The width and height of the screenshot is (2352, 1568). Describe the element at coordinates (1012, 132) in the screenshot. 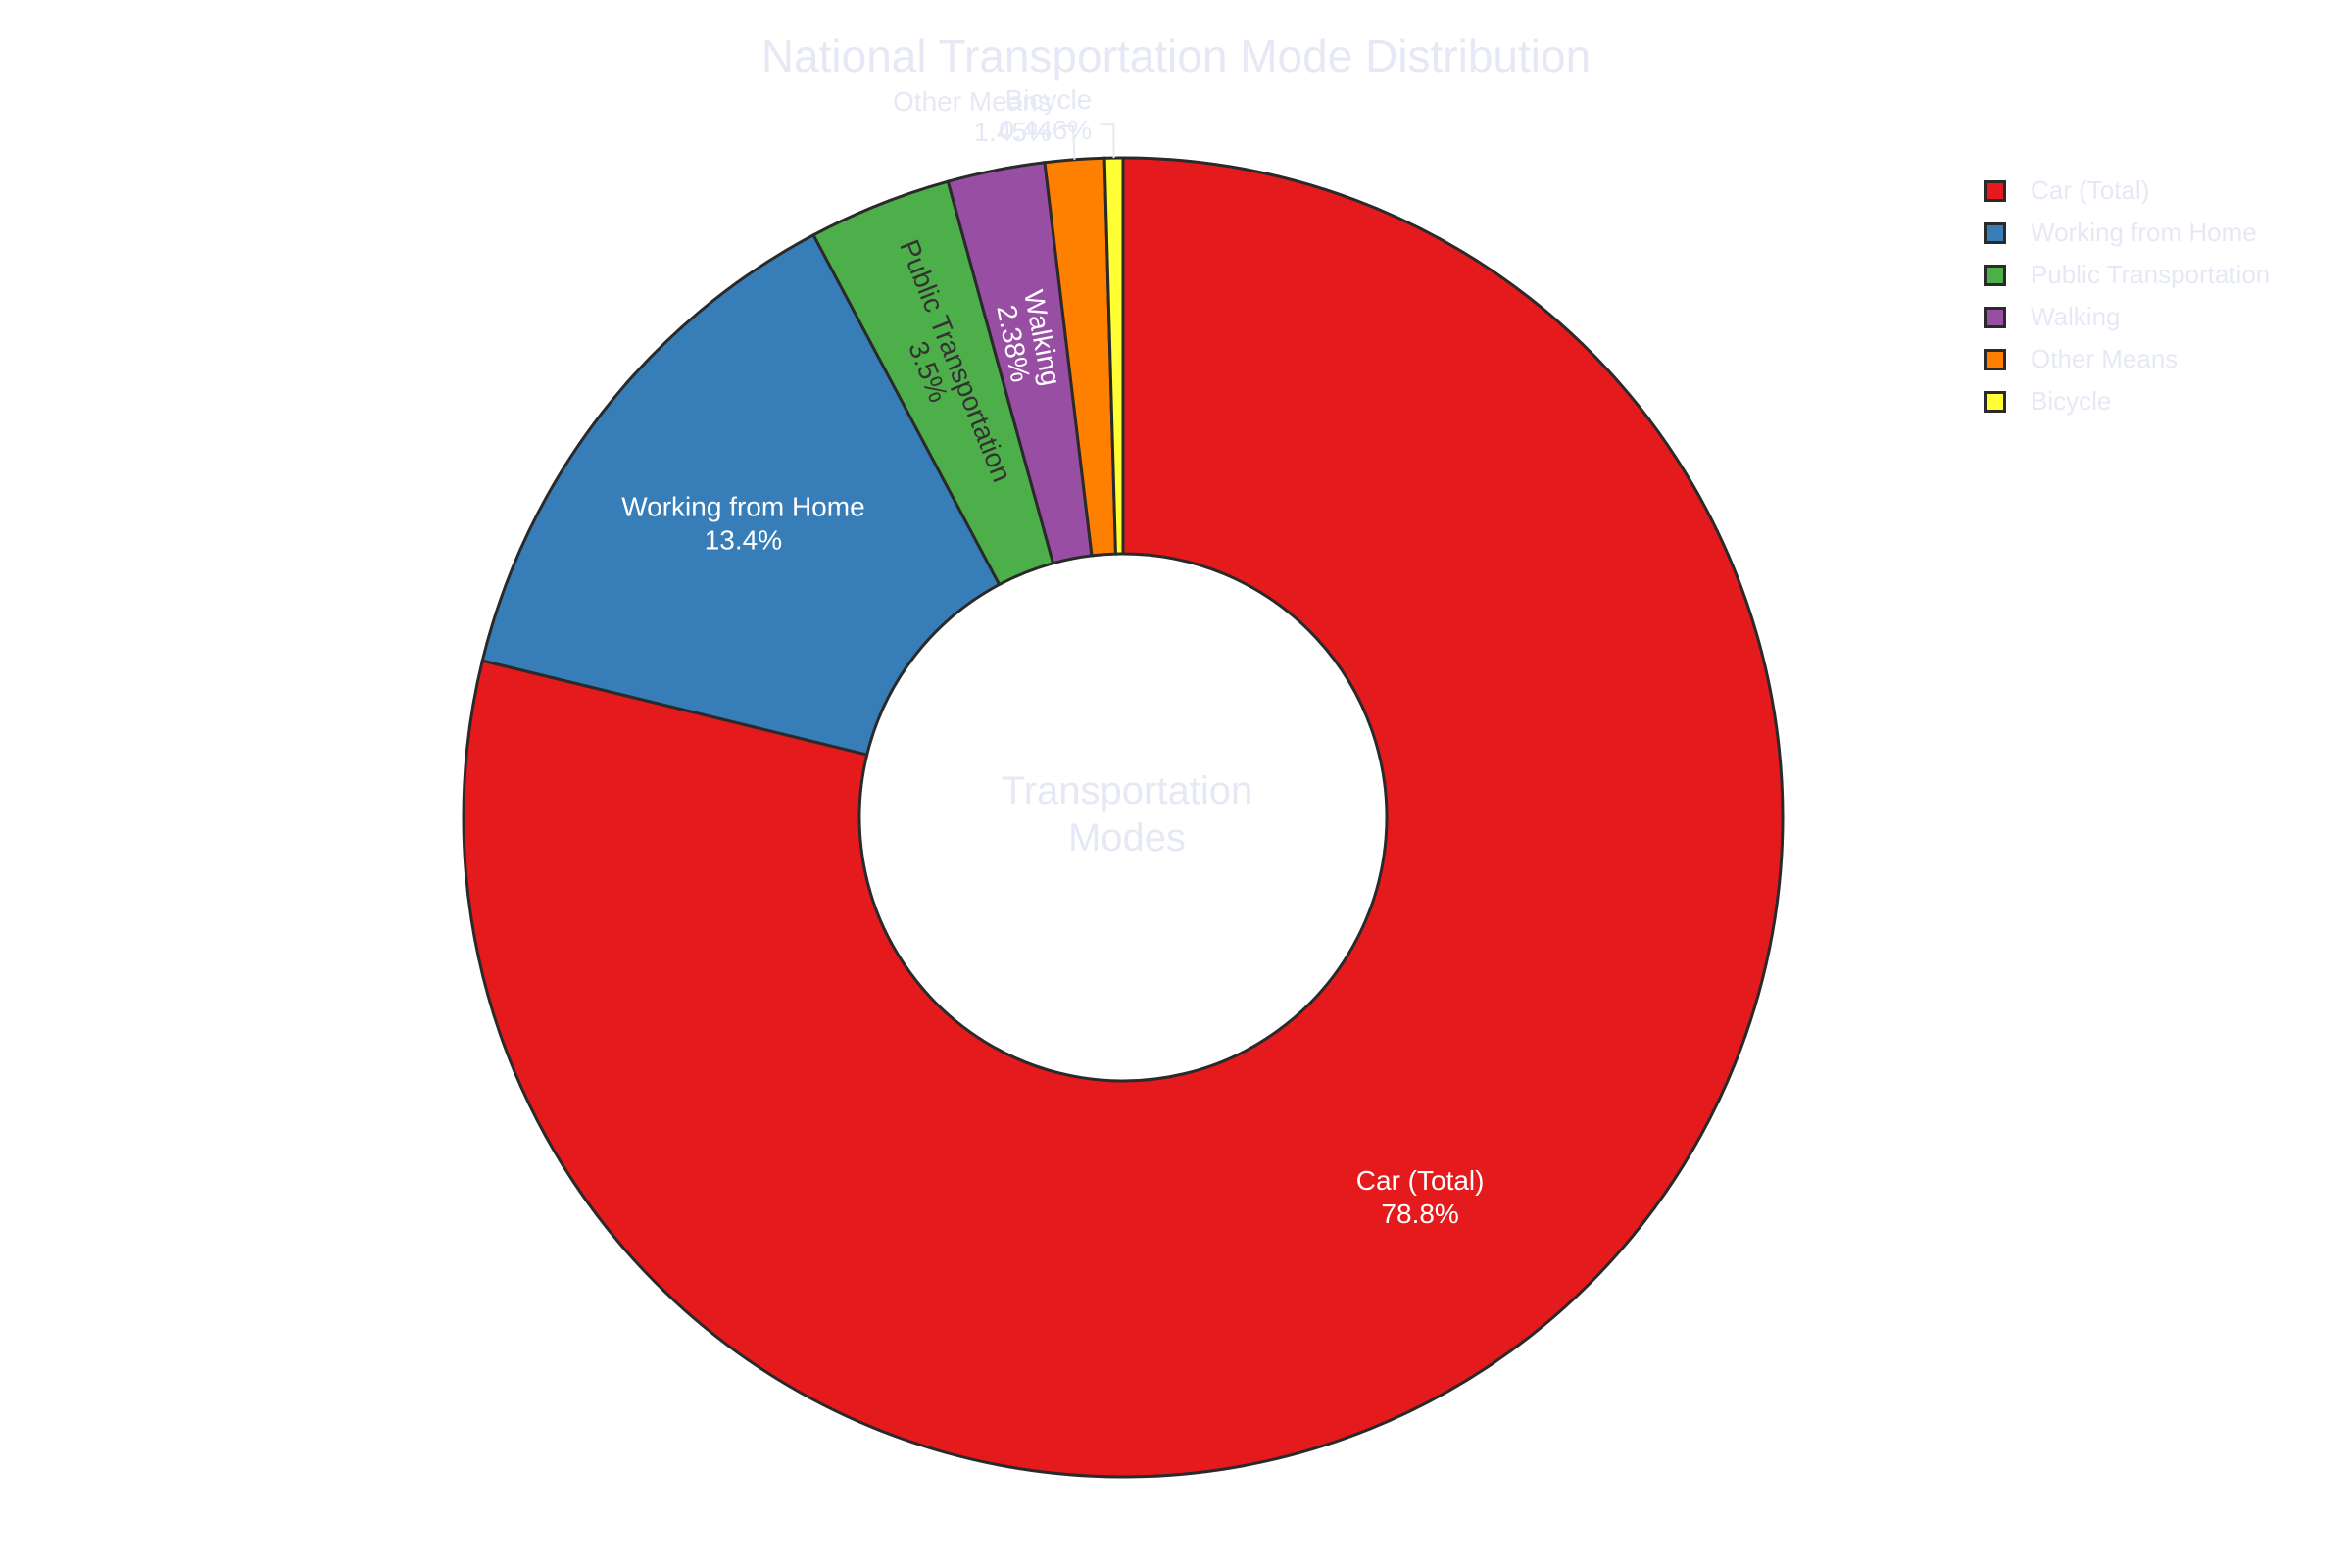

I see `slice-label-percent: 1.45%` at that location.